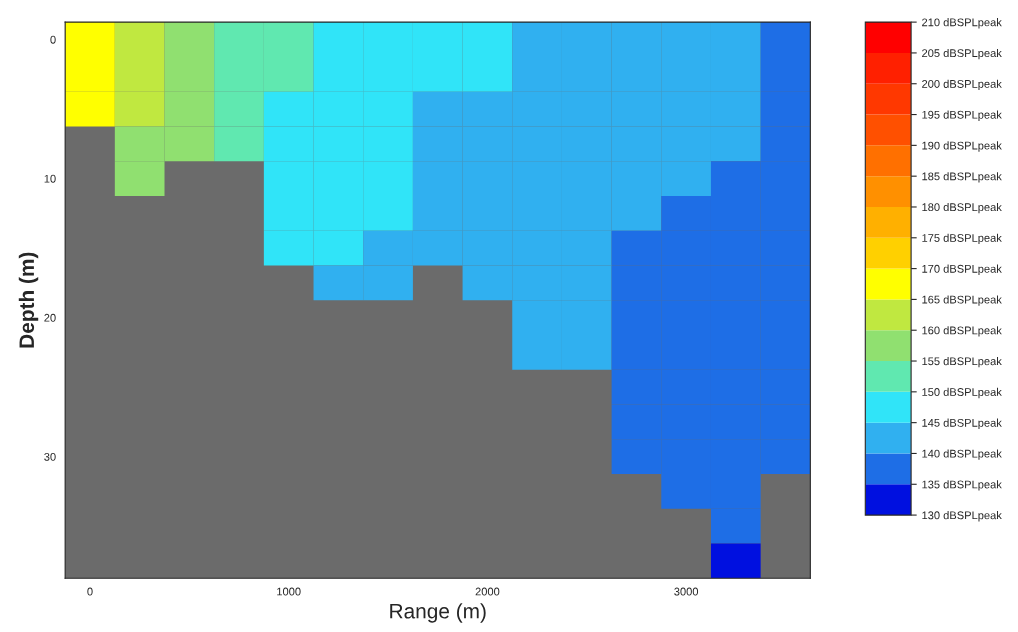  What do you see at coordinates (962, 454) in the screenshot?
I see `color-bar-label: 140 dBSPLpeak` at bounding box center [962, 454].